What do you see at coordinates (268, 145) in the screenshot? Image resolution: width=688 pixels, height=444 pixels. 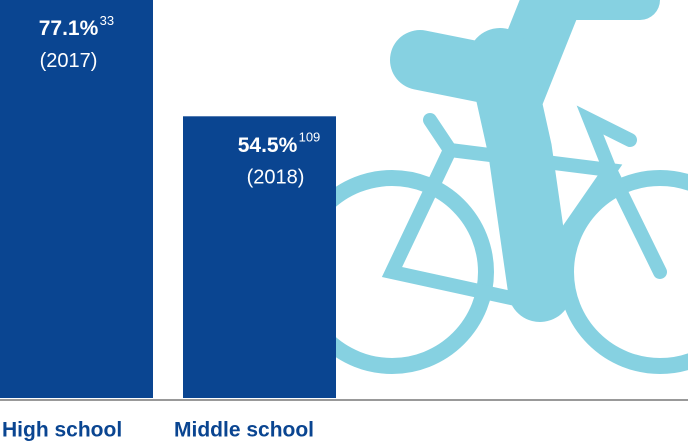 I see `value-label: 54.5%` at bounding box center [268, 145].